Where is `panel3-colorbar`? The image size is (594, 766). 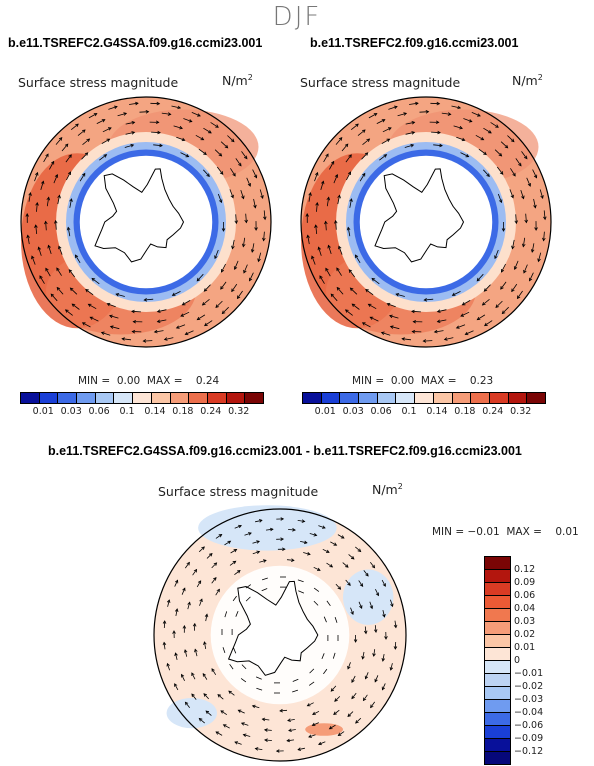 panel3-colorbar is located at coordinates (497, 660).